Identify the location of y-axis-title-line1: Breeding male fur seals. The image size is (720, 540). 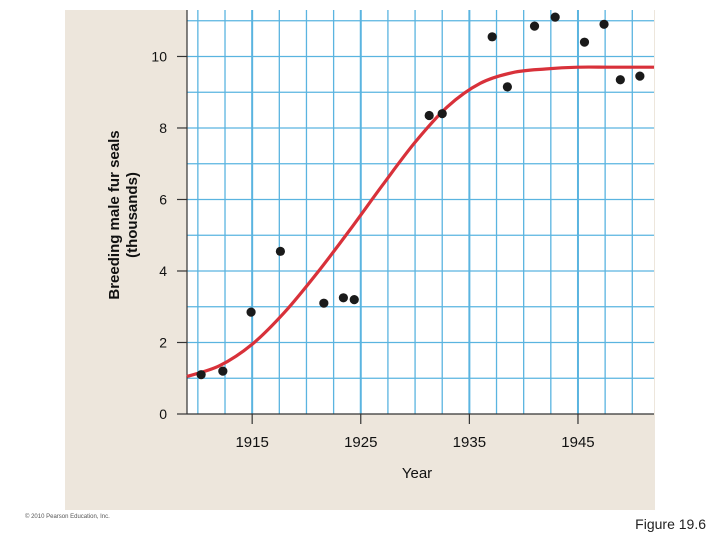
(114, 215).